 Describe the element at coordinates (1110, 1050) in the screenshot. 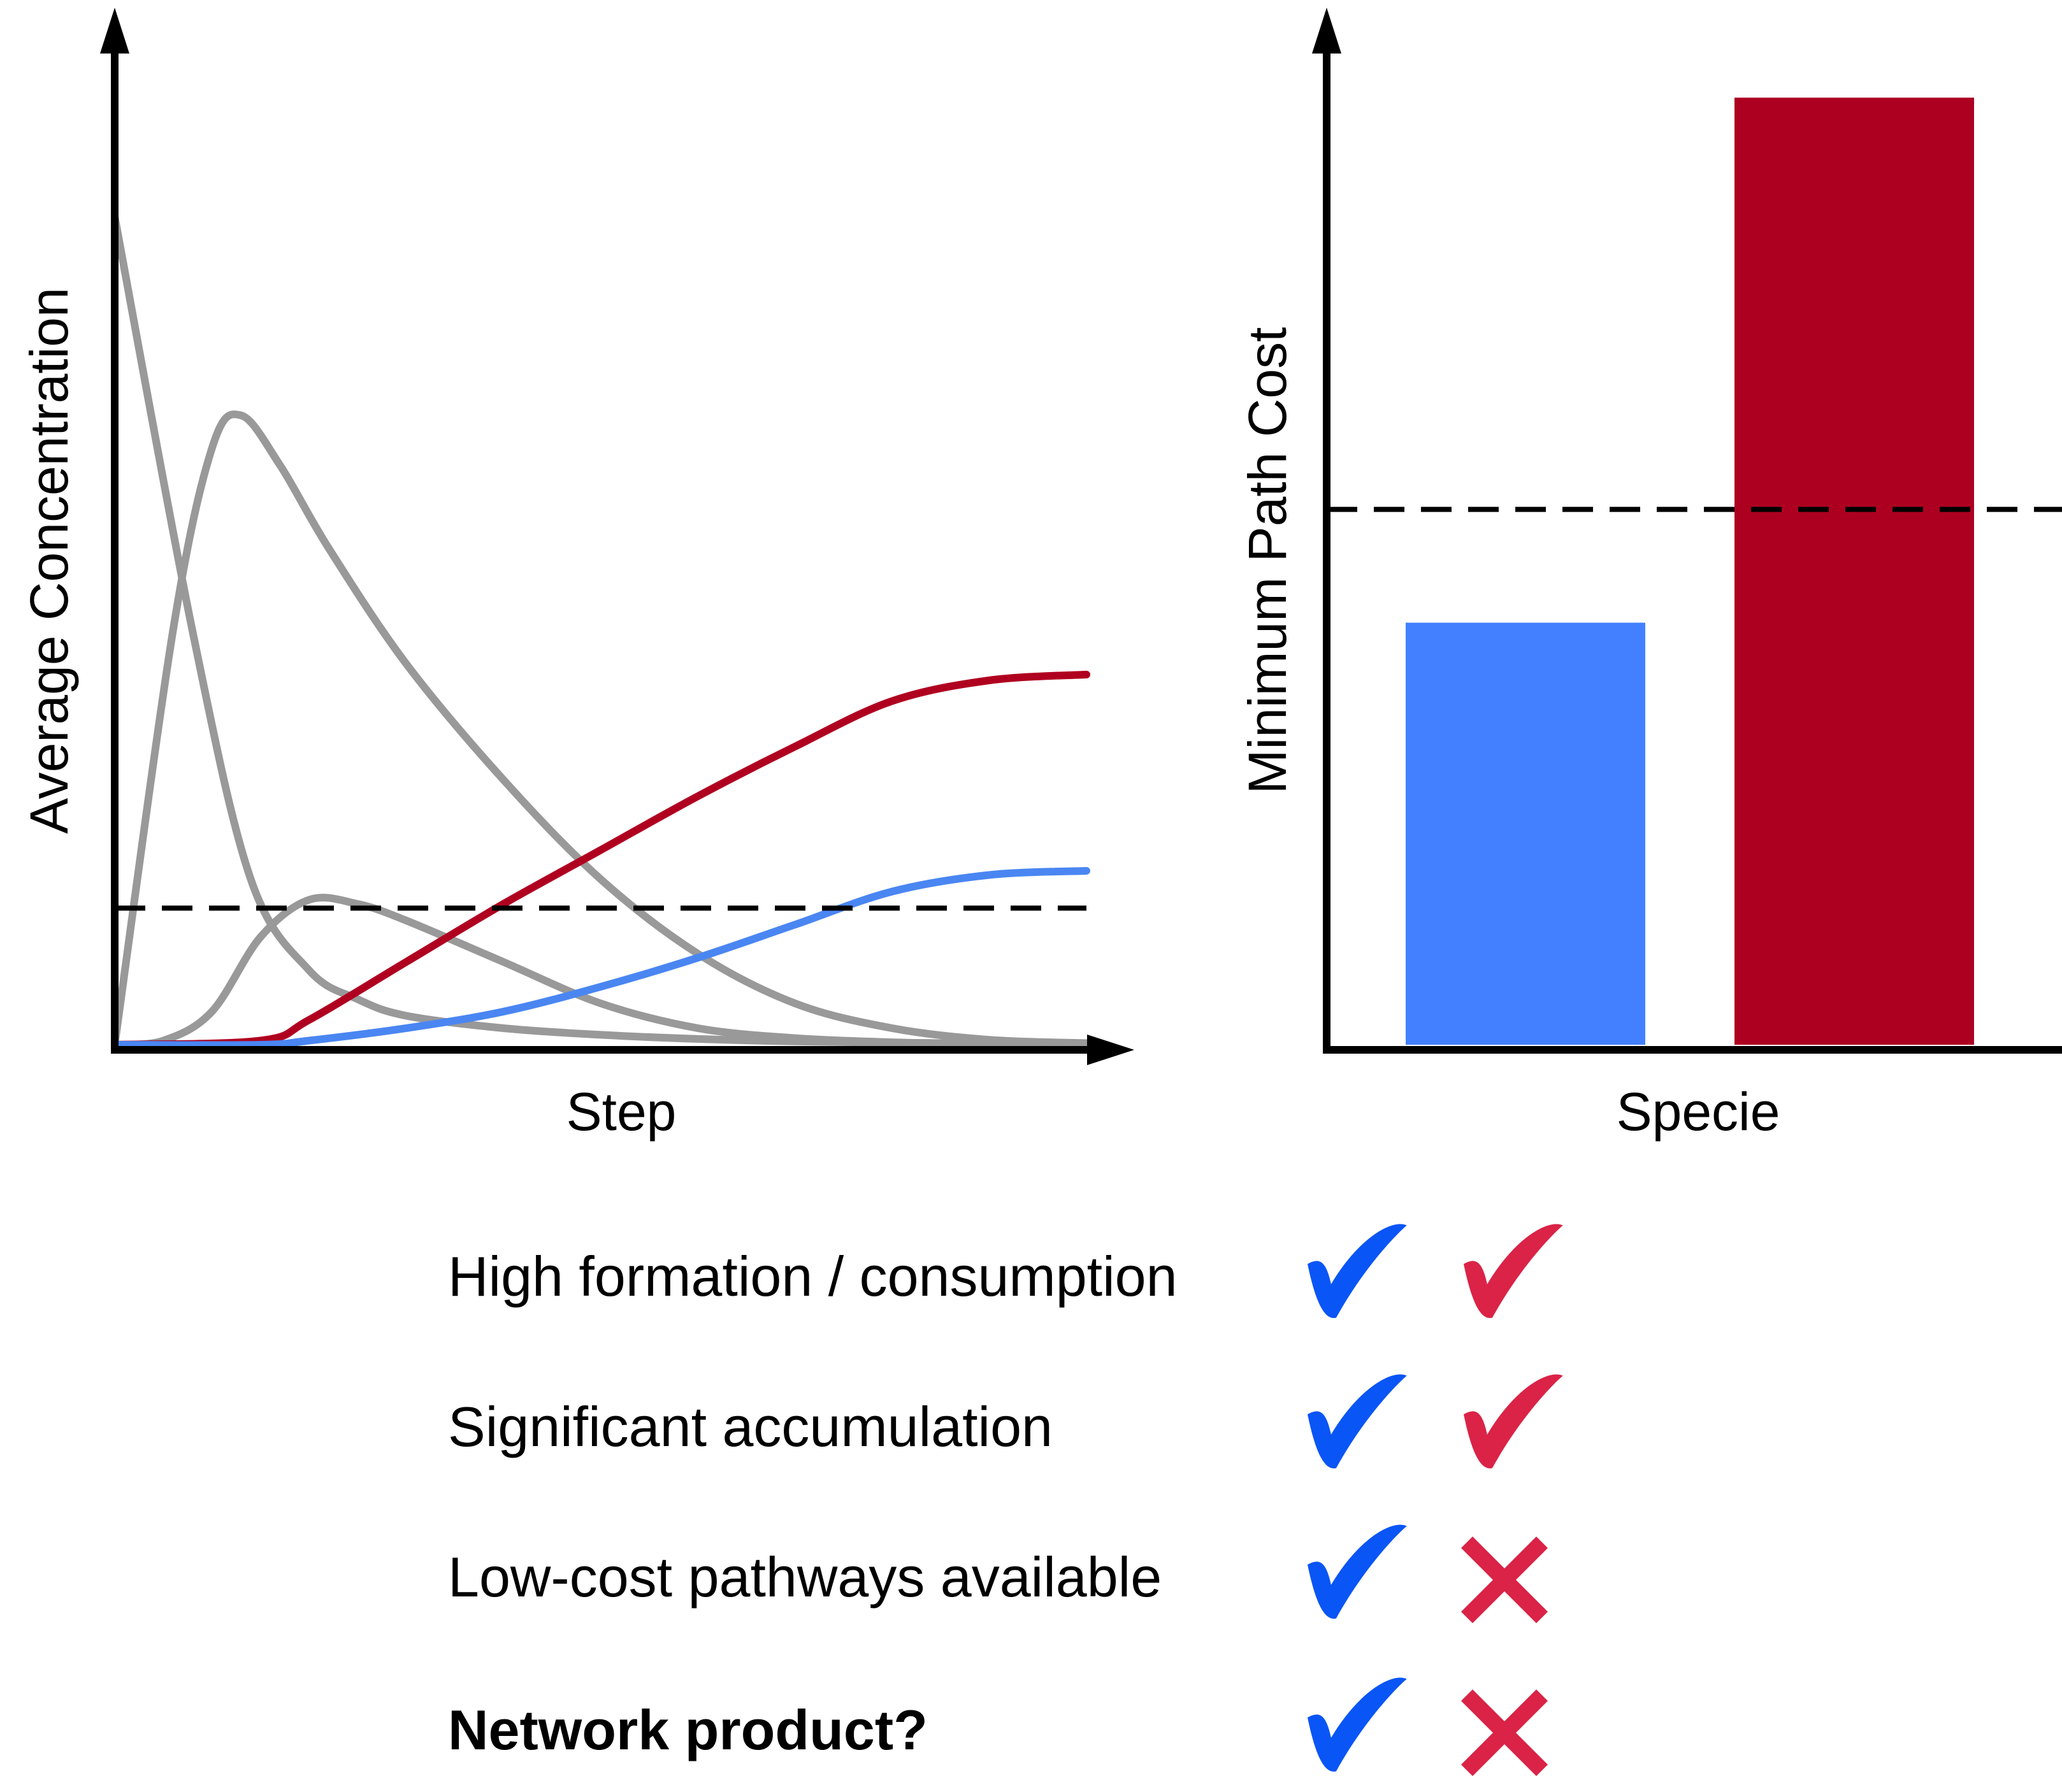

I see `x-axis-arrowhead` at that location.